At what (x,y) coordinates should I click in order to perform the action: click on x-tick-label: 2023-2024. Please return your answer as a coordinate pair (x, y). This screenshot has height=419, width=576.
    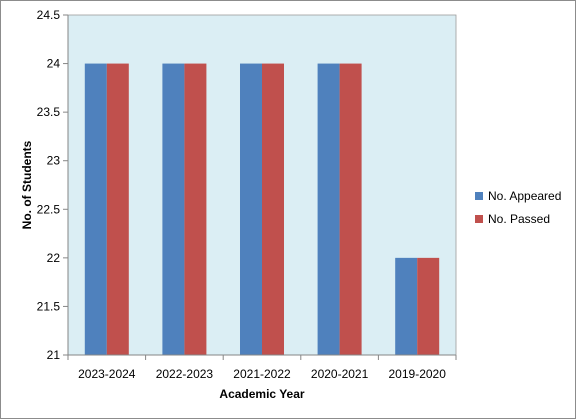
    Looking at the image, I should click on (107, 374).